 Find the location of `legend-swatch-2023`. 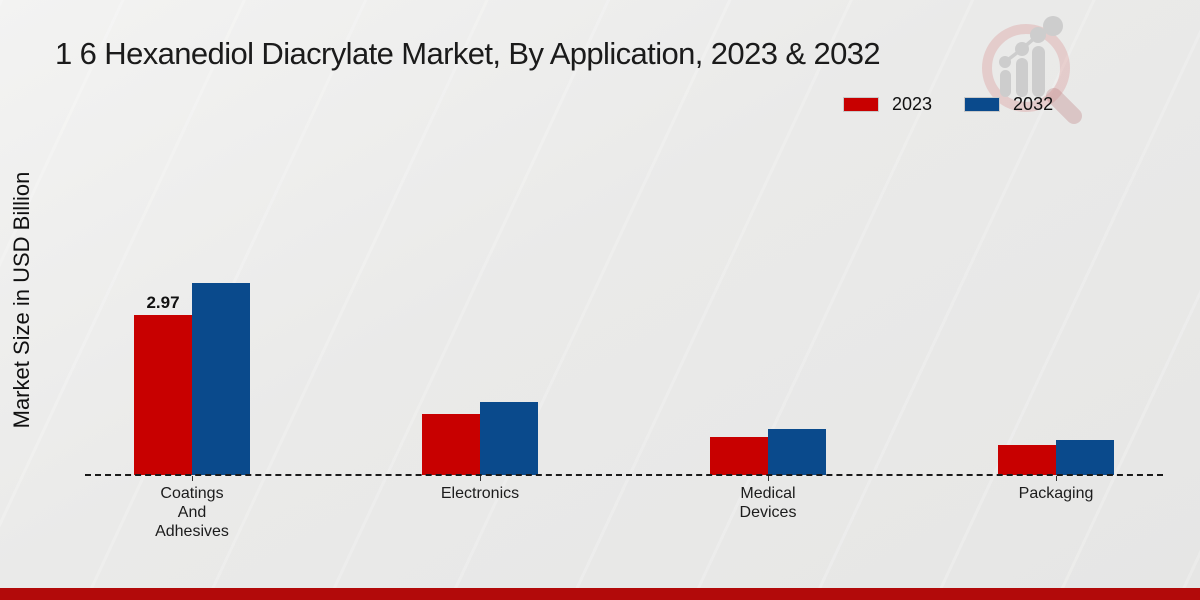

legend-swatch-2023 is located at coordinates (861, 104).